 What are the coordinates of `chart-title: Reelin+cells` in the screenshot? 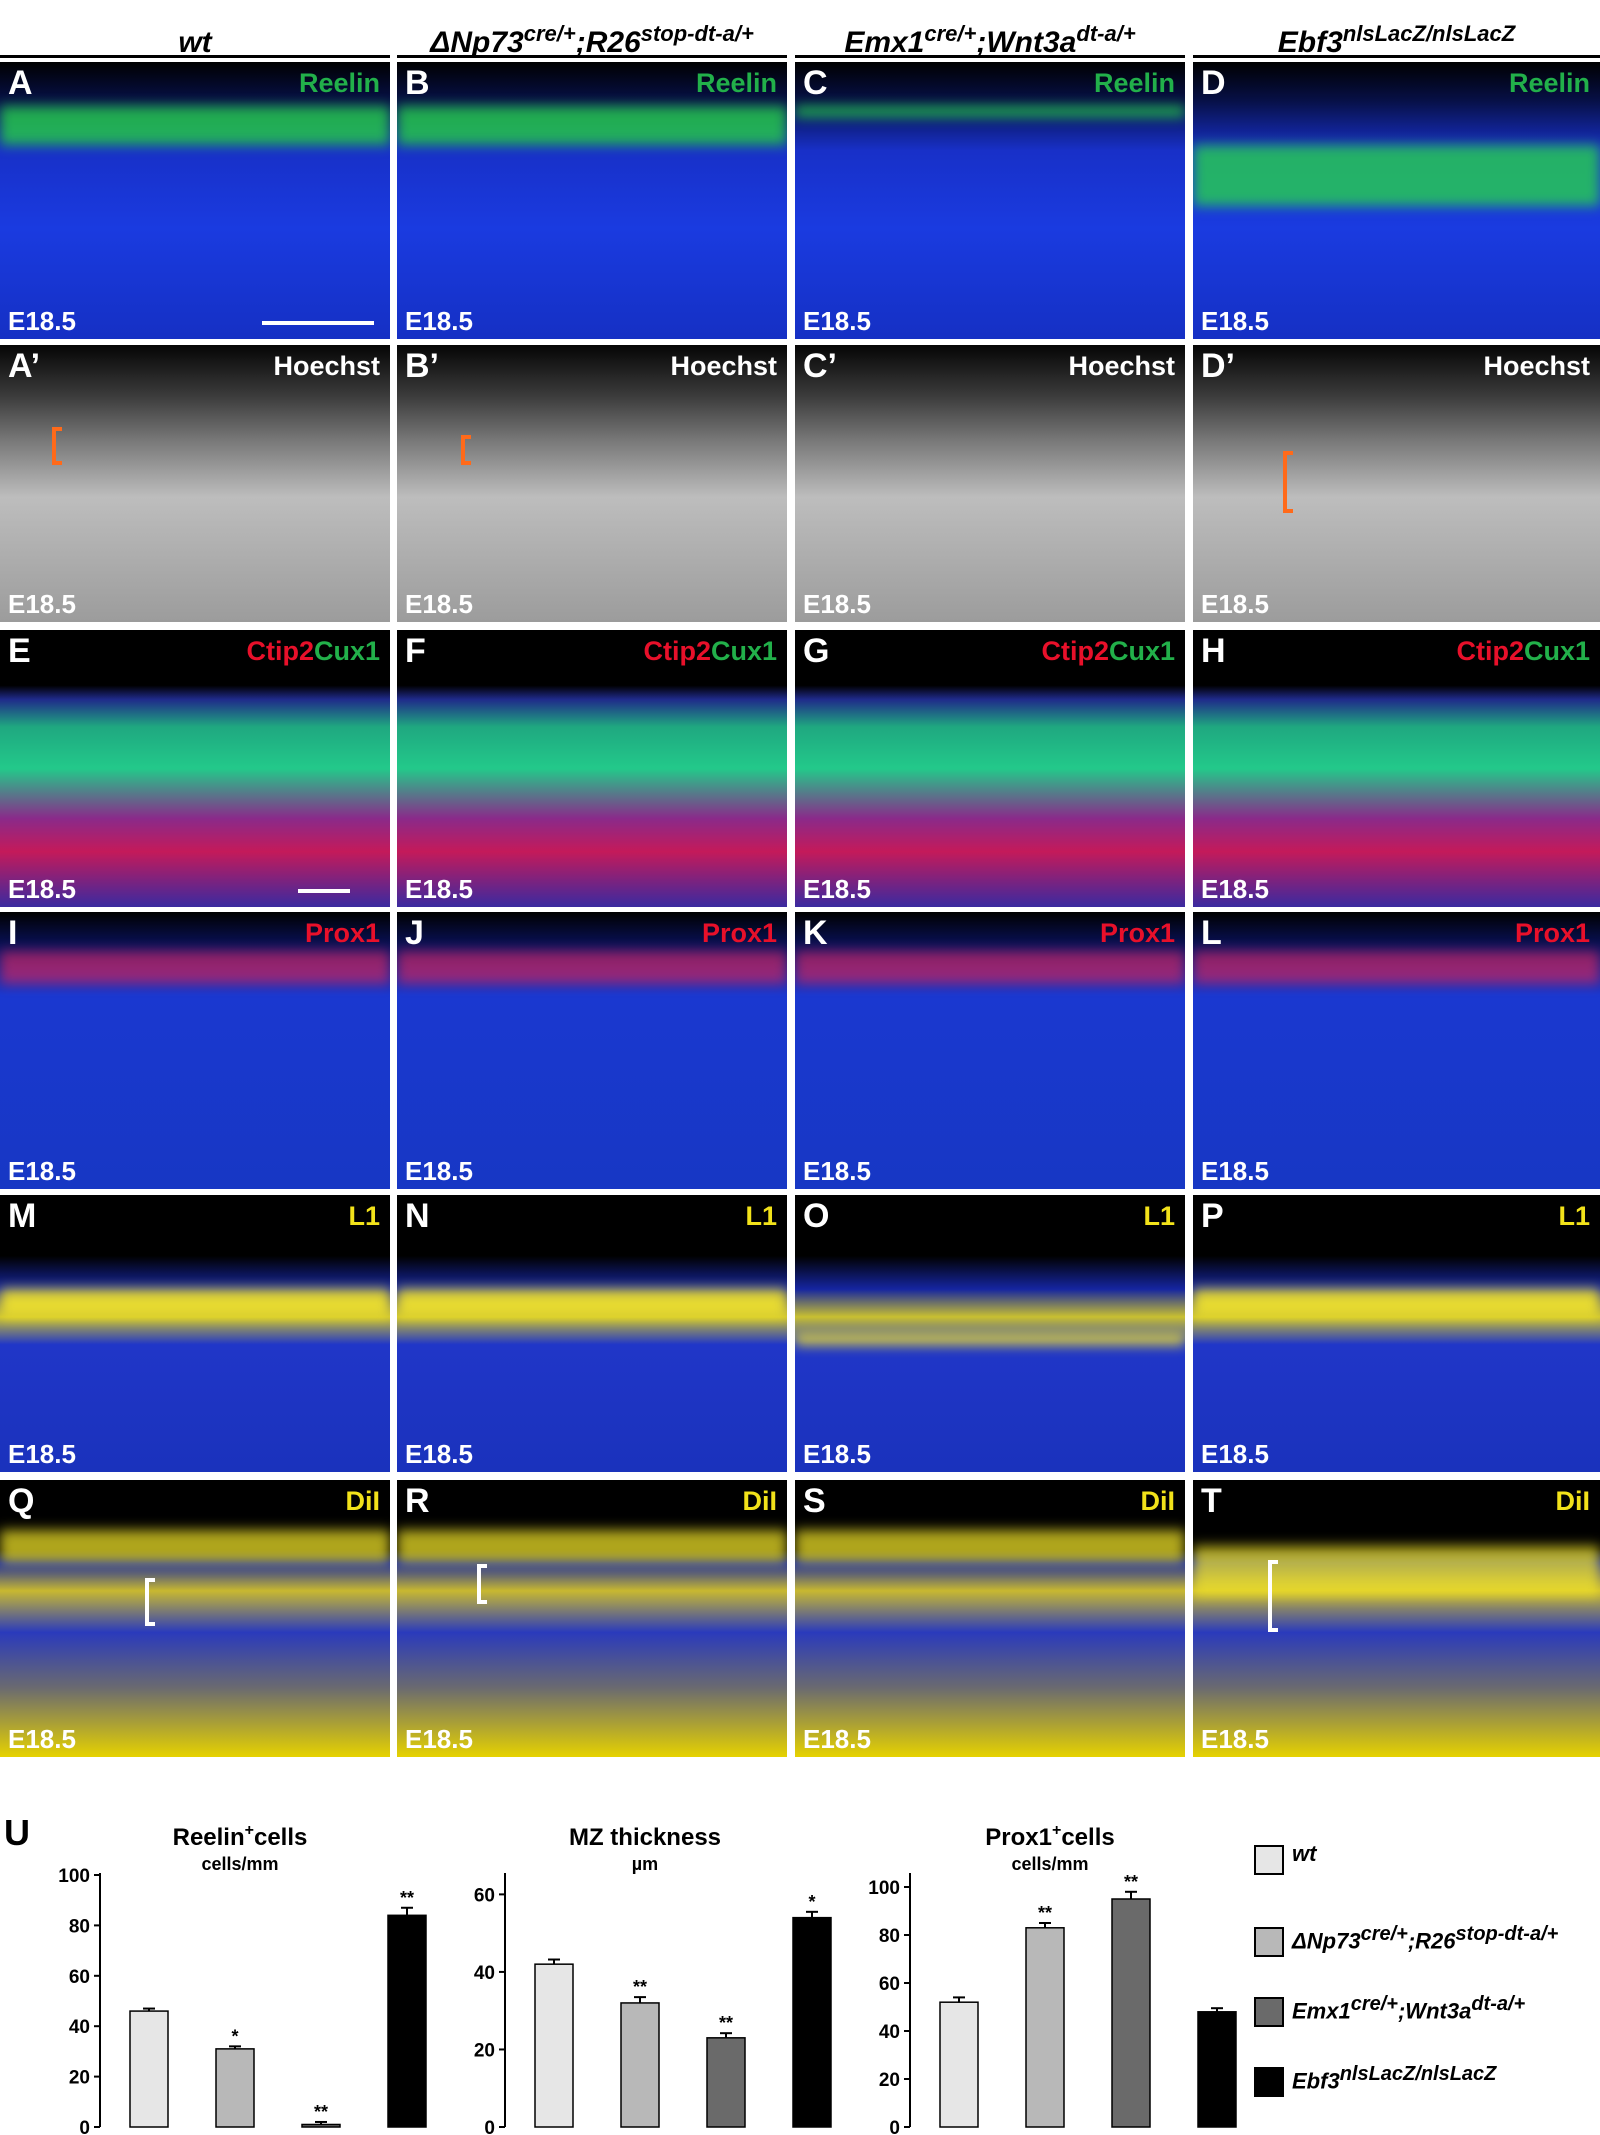 It's located at (240, 1836).